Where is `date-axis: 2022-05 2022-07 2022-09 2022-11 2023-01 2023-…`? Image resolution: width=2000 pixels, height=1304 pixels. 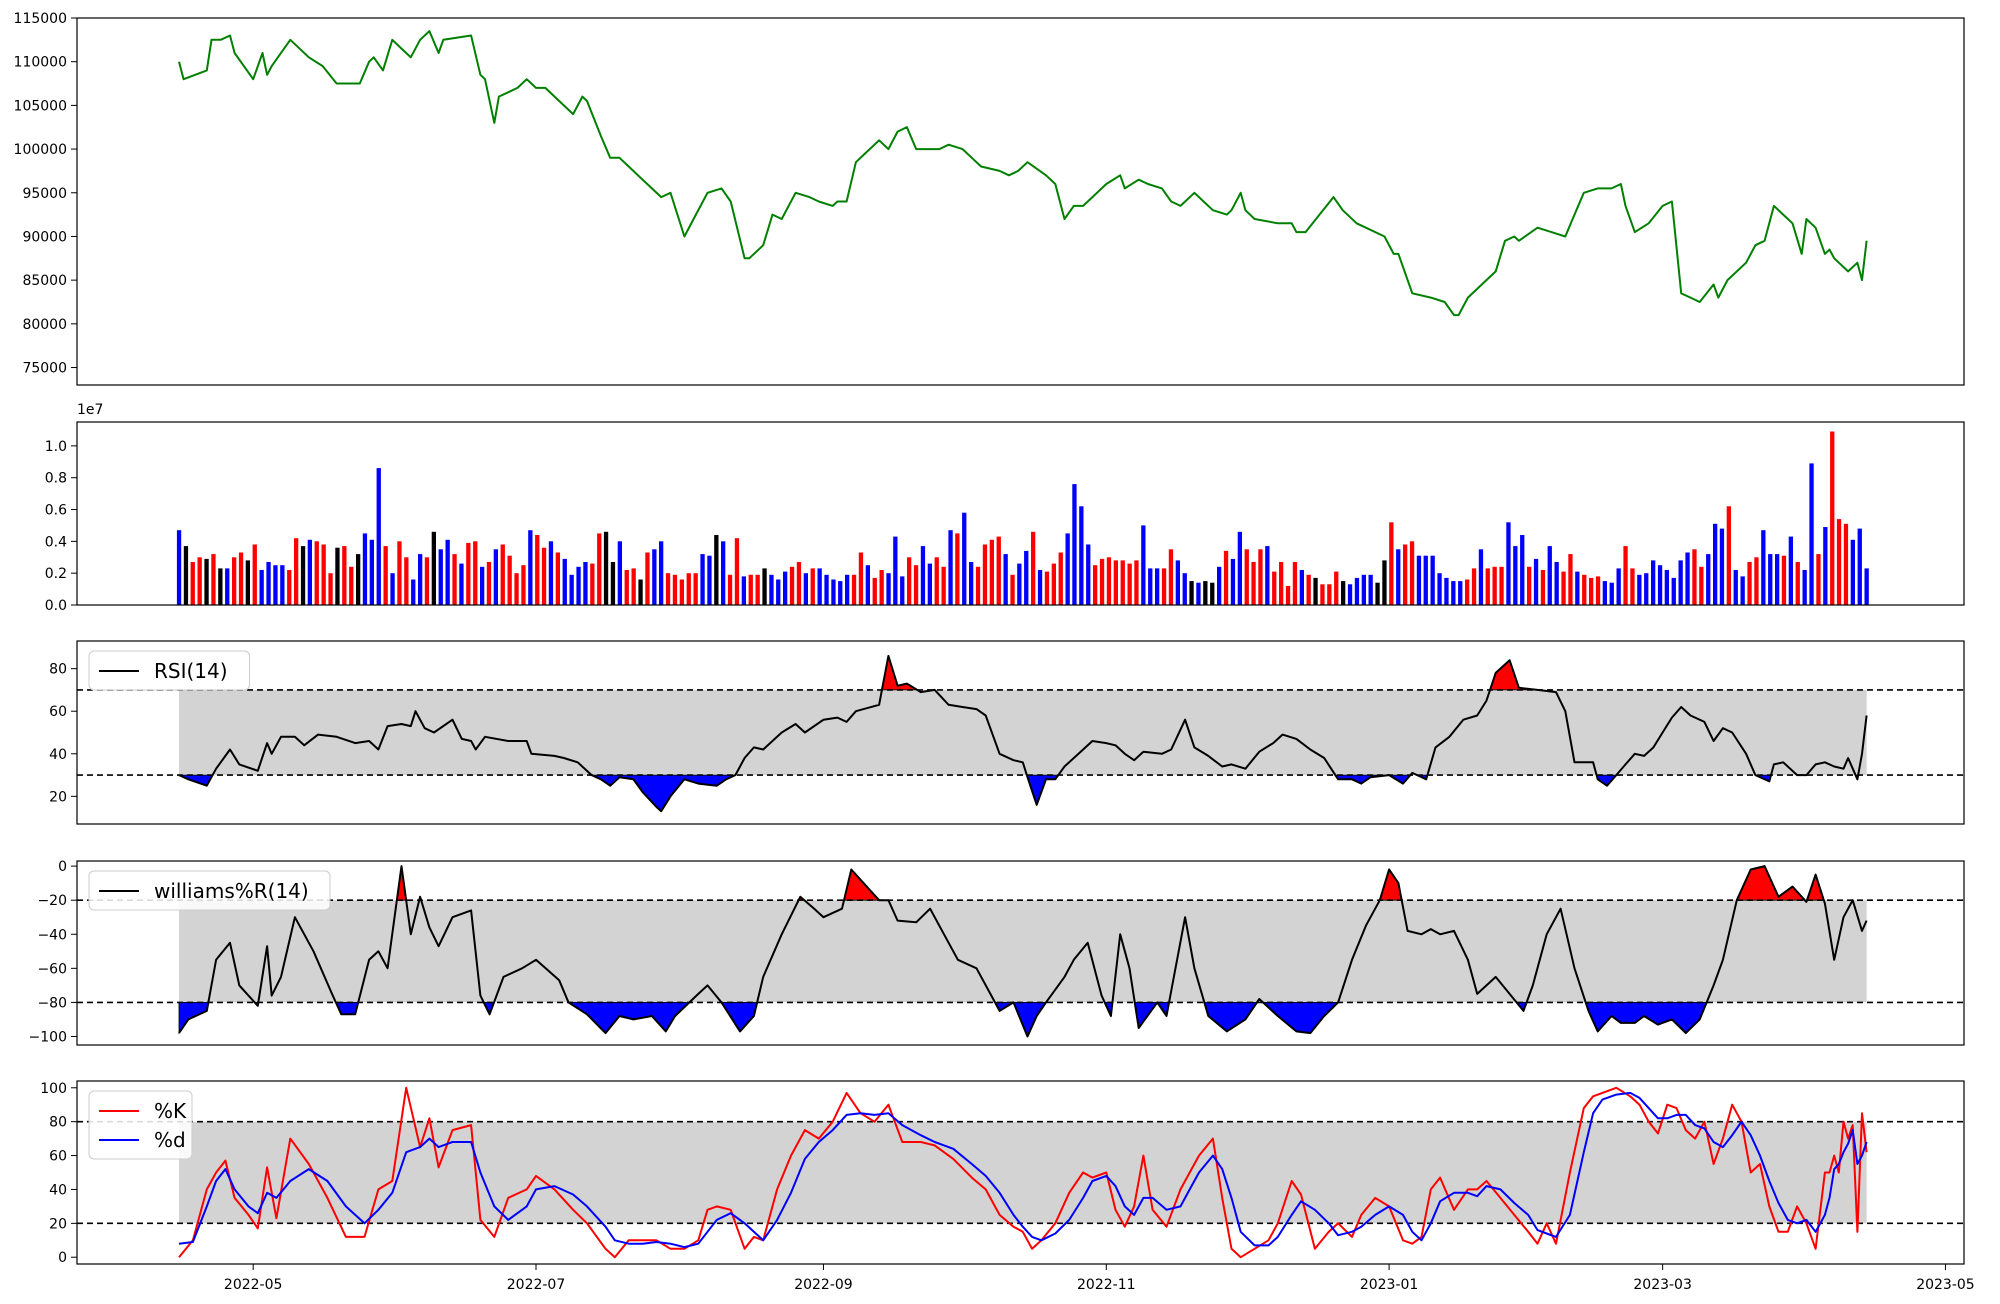
date-axis: 2022-05 2022-07 2022-09 2022-11 2023-01 2023-… is located at coordinates (1099, 1278).